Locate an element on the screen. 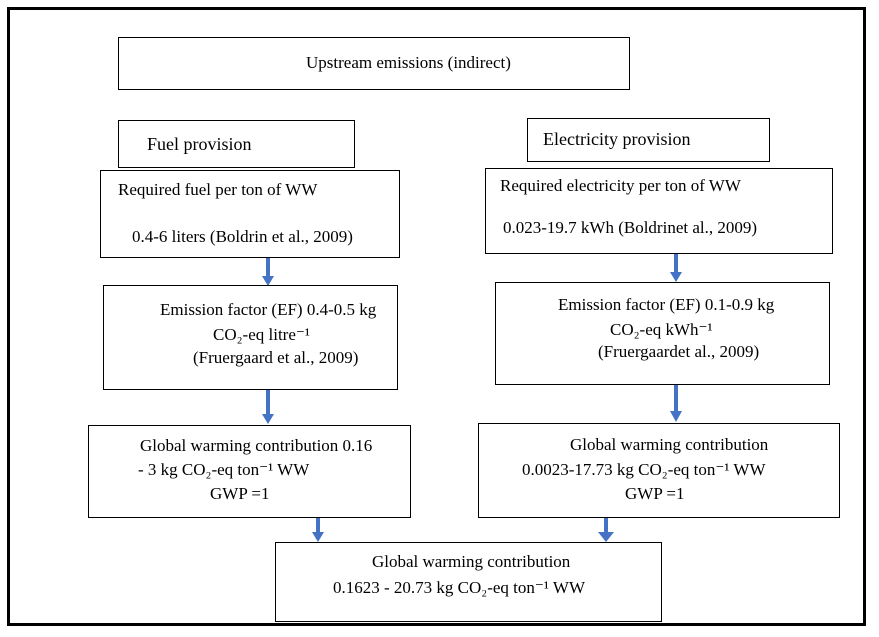 This screenshot has width=879, height=637. fuel-ef-box is located at coordinates (250, 337).